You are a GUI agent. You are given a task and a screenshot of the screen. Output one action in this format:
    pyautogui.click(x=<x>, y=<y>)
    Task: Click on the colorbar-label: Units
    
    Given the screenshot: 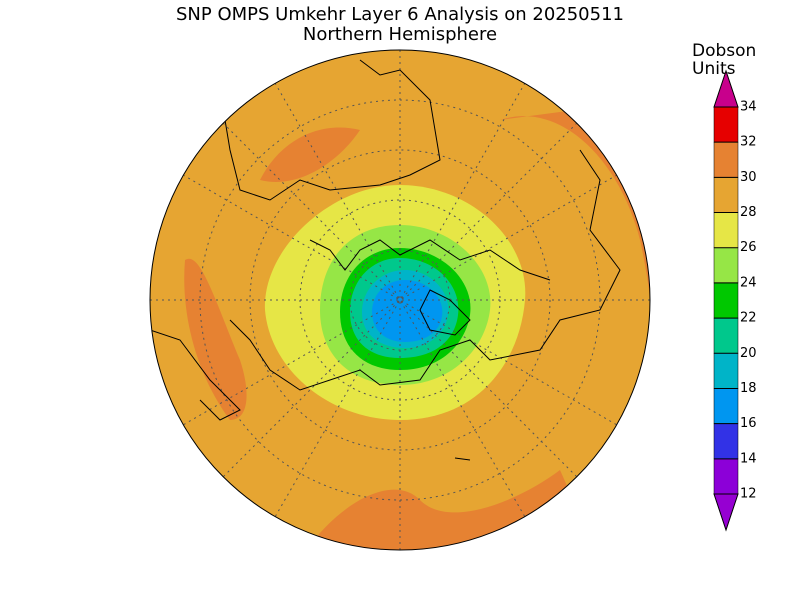 What is the action you would take?
    pyautogui.click(x=714, y=69)
    